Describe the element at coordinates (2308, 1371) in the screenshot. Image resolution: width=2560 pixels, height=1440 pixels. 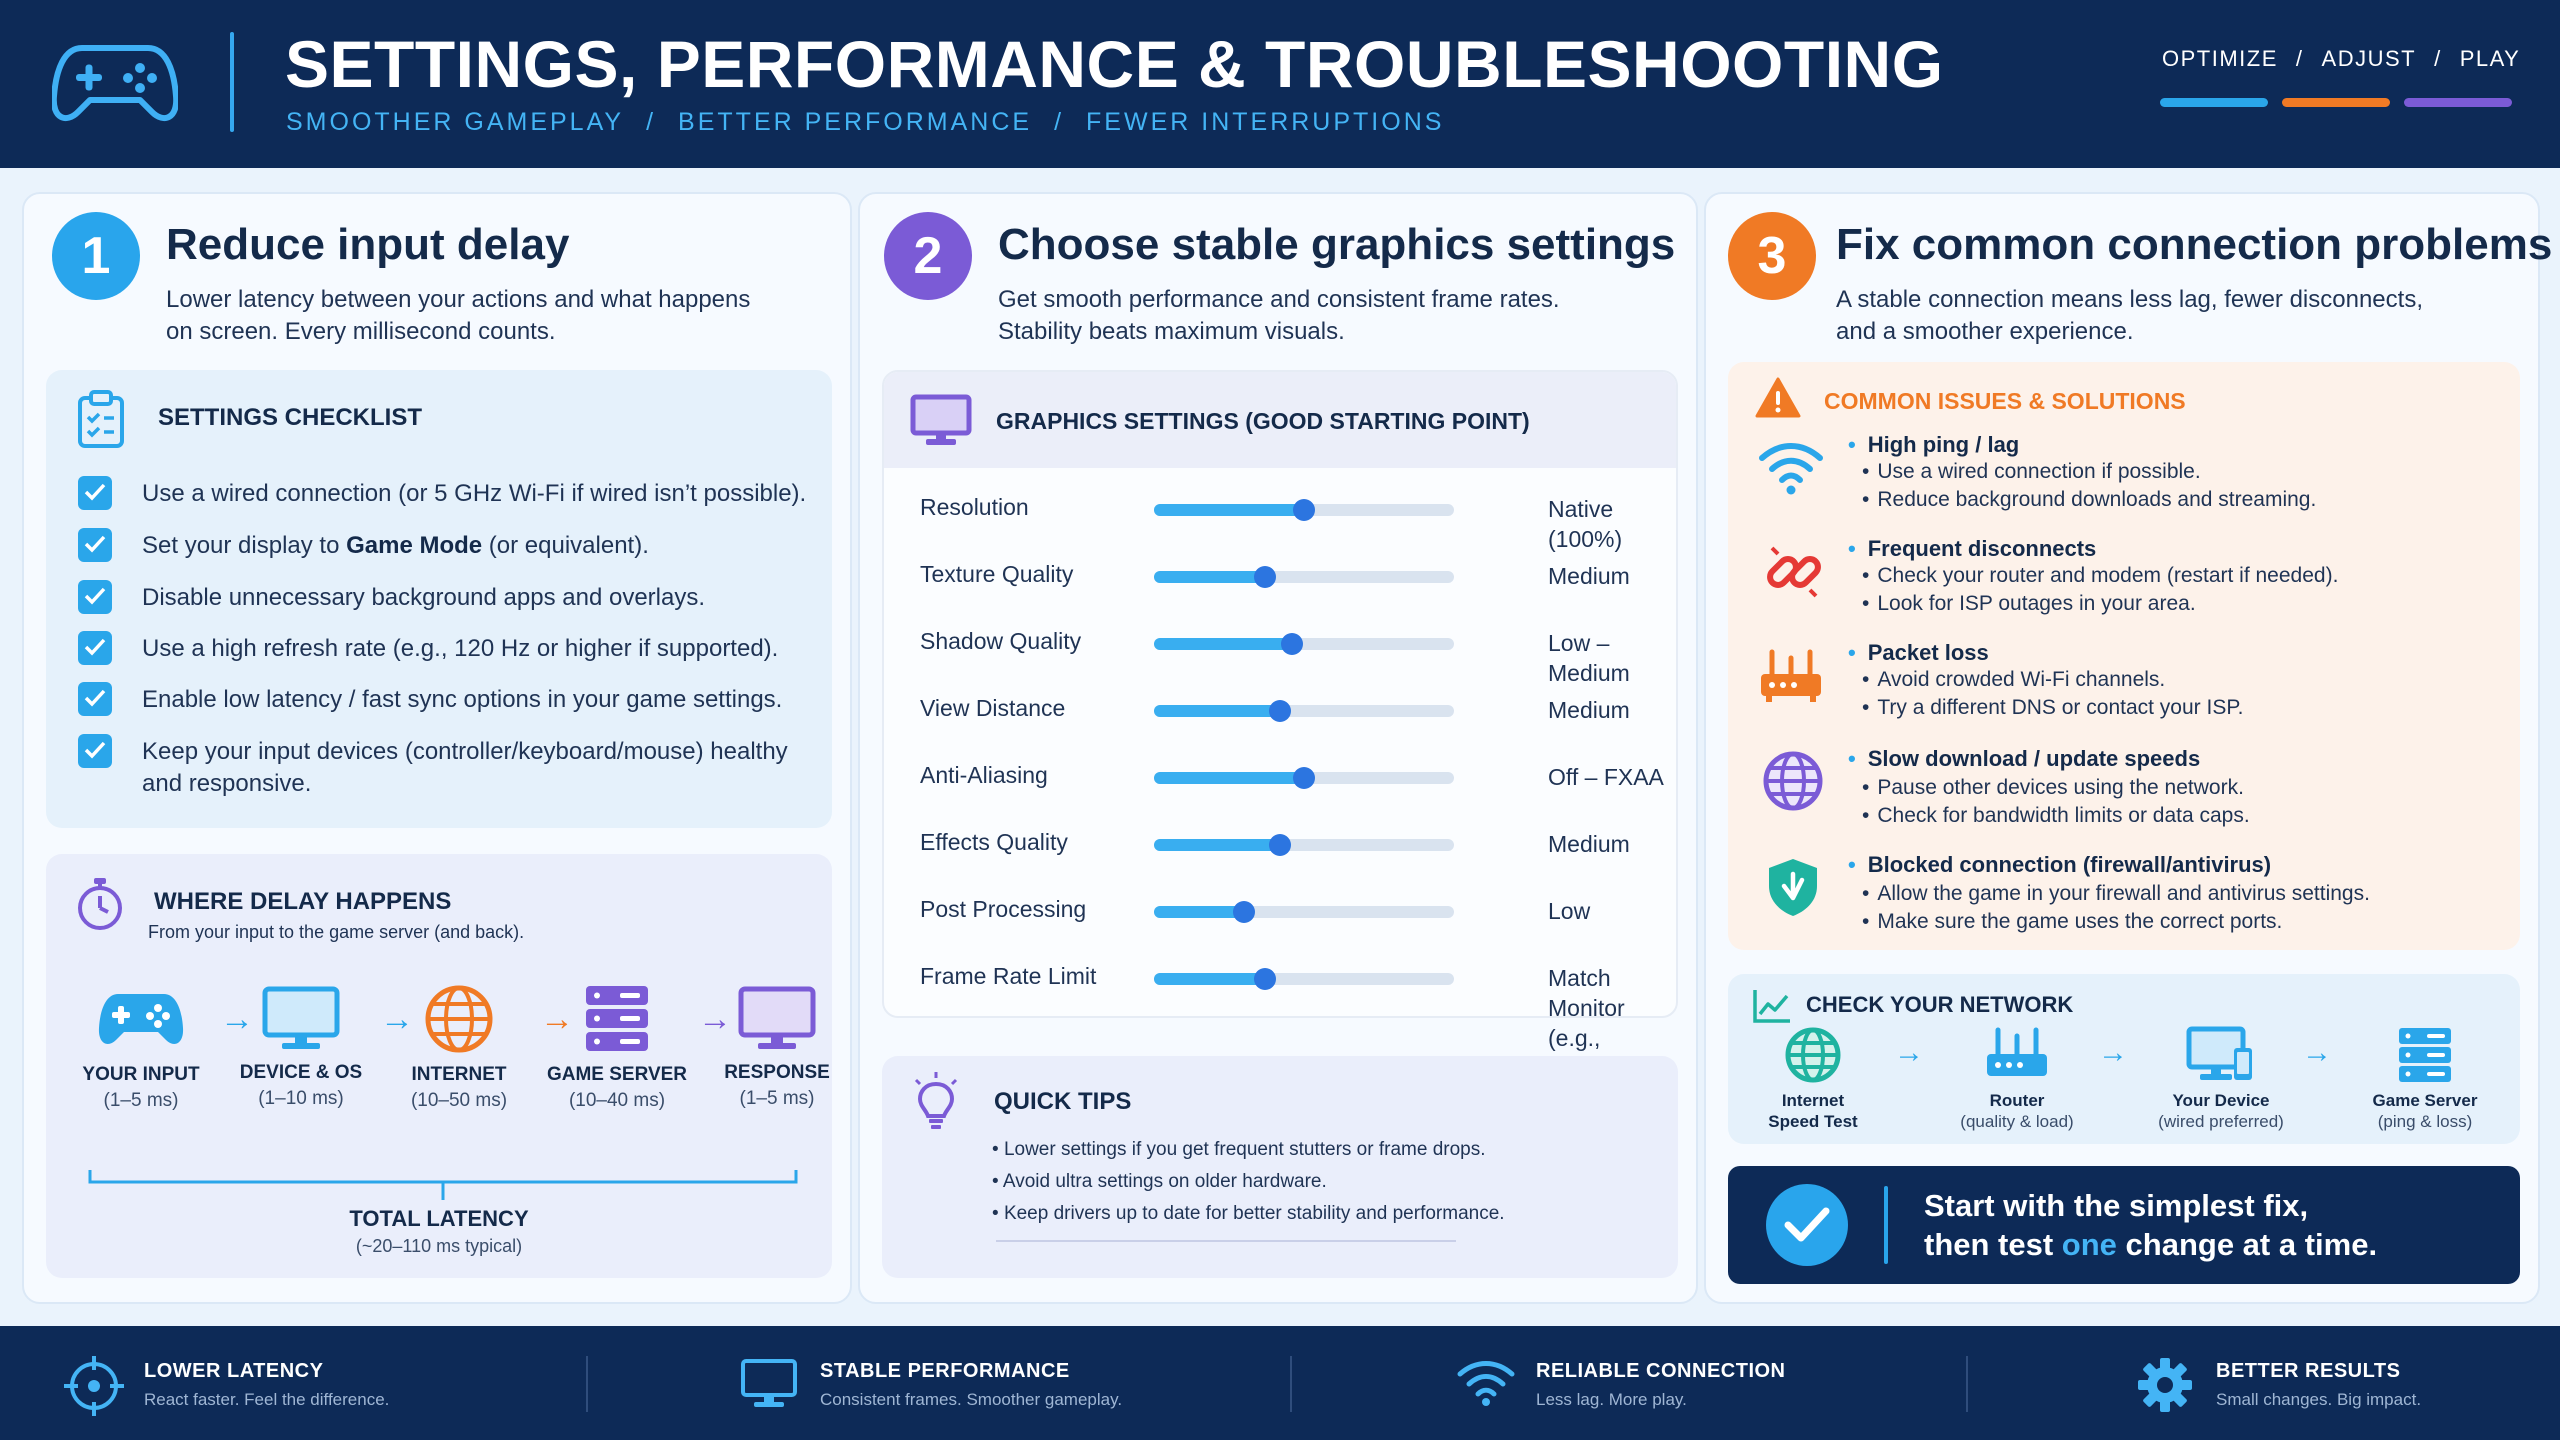
I see `footer-title: BETTER RESULTS` at that location.